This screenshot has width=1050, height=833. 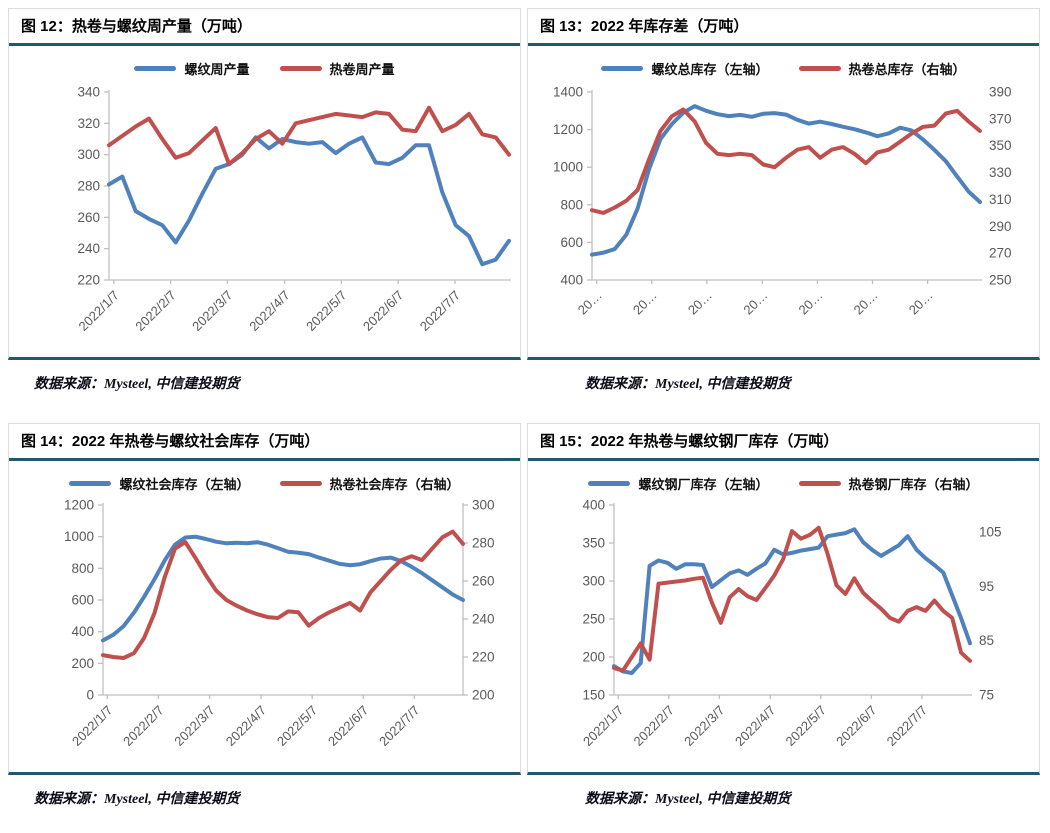 I want to click on figure-13-legend: 螺纹总库存（左轴） 热卷总库存（右轴）, so click(x=783, y=68).